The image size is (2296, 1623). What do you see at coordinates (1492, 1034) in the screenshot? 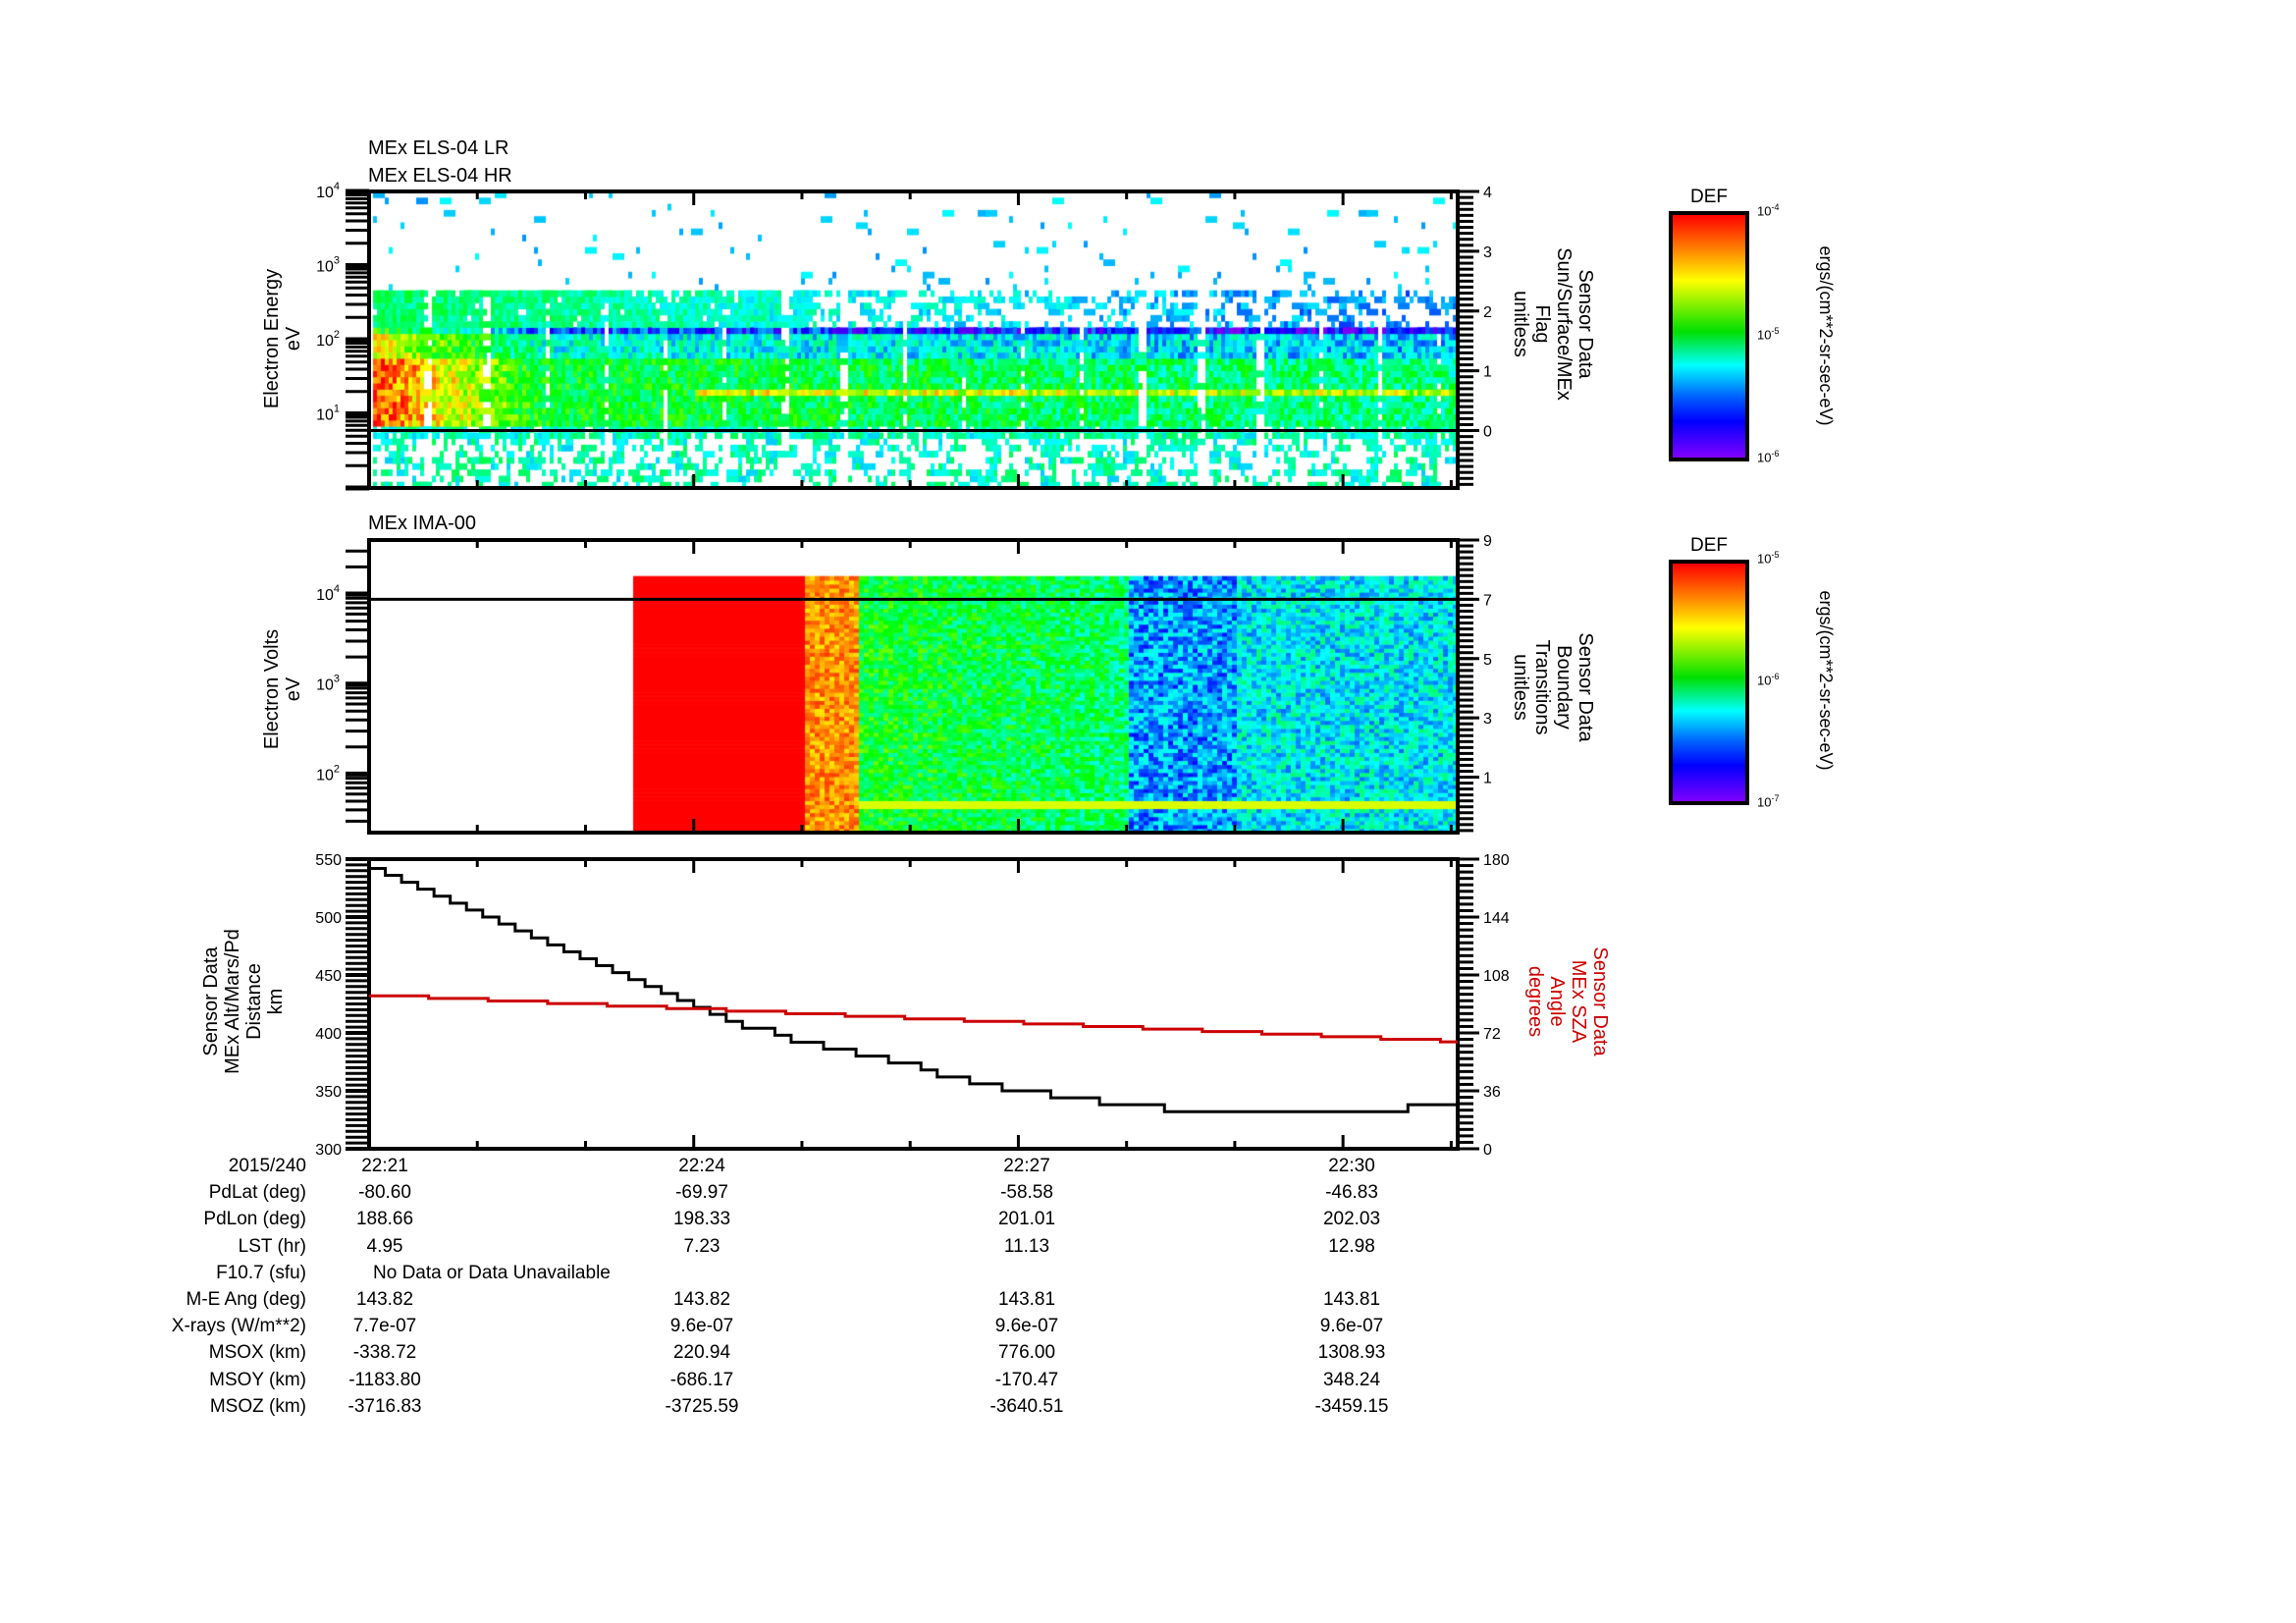
I see `y2-tick-label: 72` at bounding box center [1492, 1034].